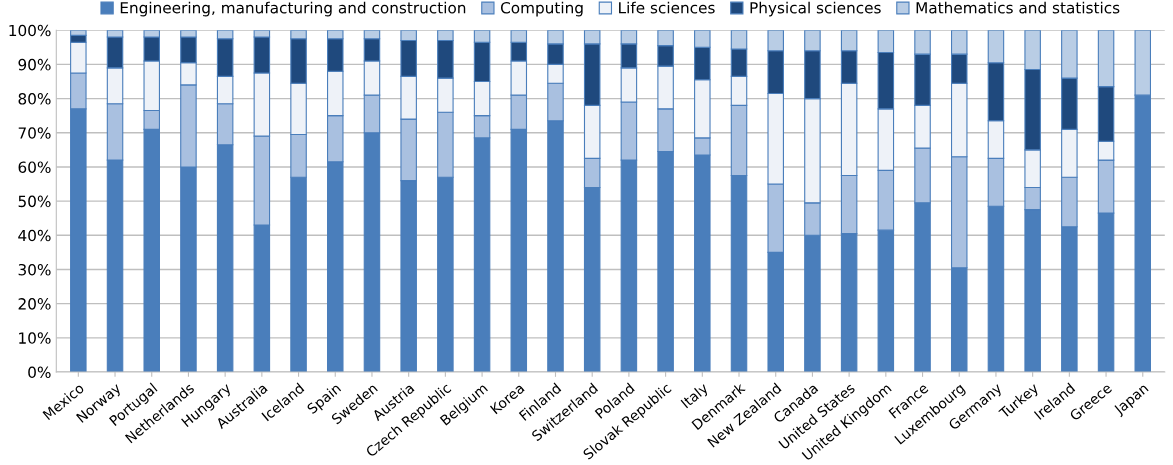 This screenshot has height=465, width=1173. I want to click on legend-label: Physical sciences, so click(815, 9).